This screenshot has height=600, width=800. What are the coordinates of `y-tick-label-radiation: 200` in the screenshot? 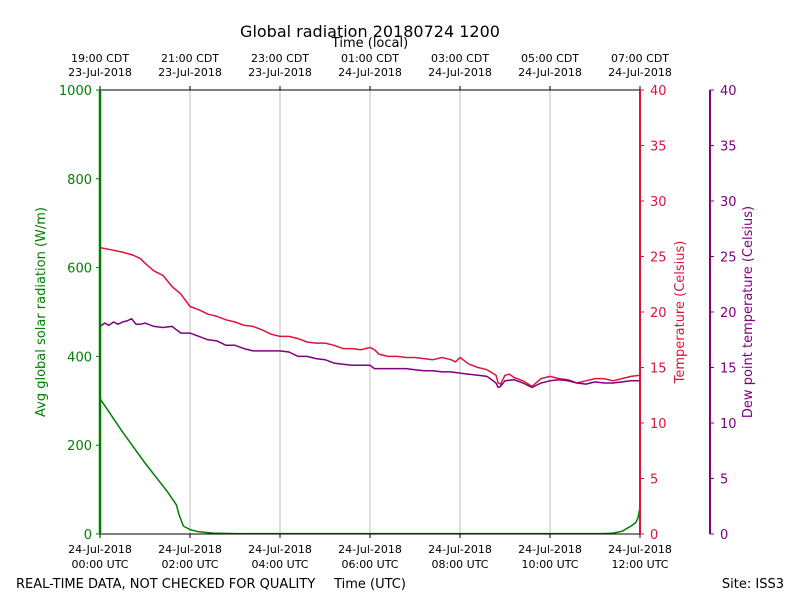 It's located at (79, 446).